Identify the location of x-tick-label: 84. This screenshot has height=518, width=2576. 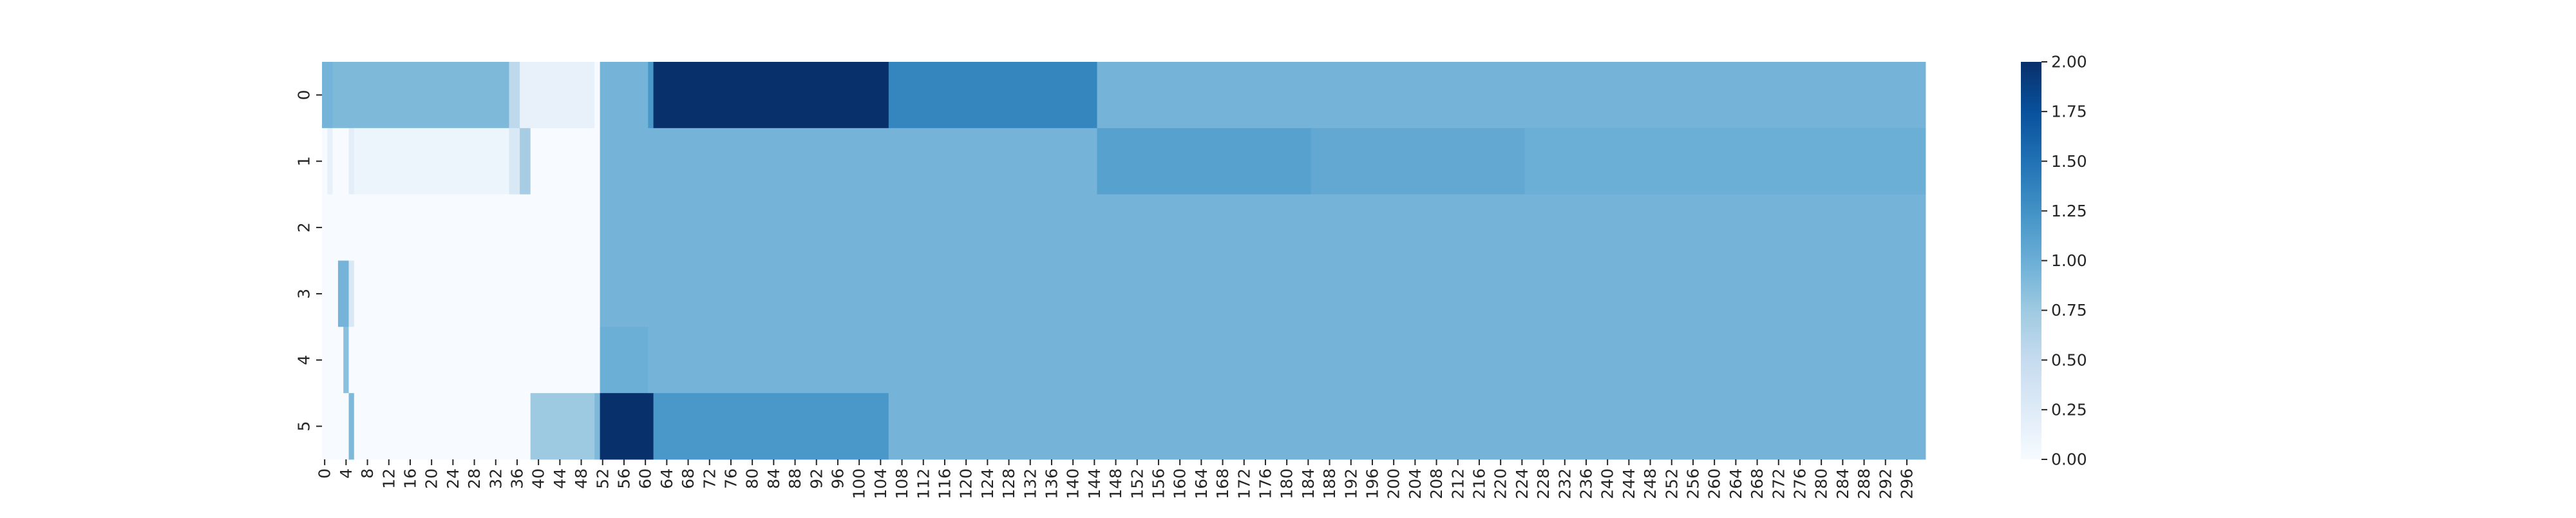
(774, 478).